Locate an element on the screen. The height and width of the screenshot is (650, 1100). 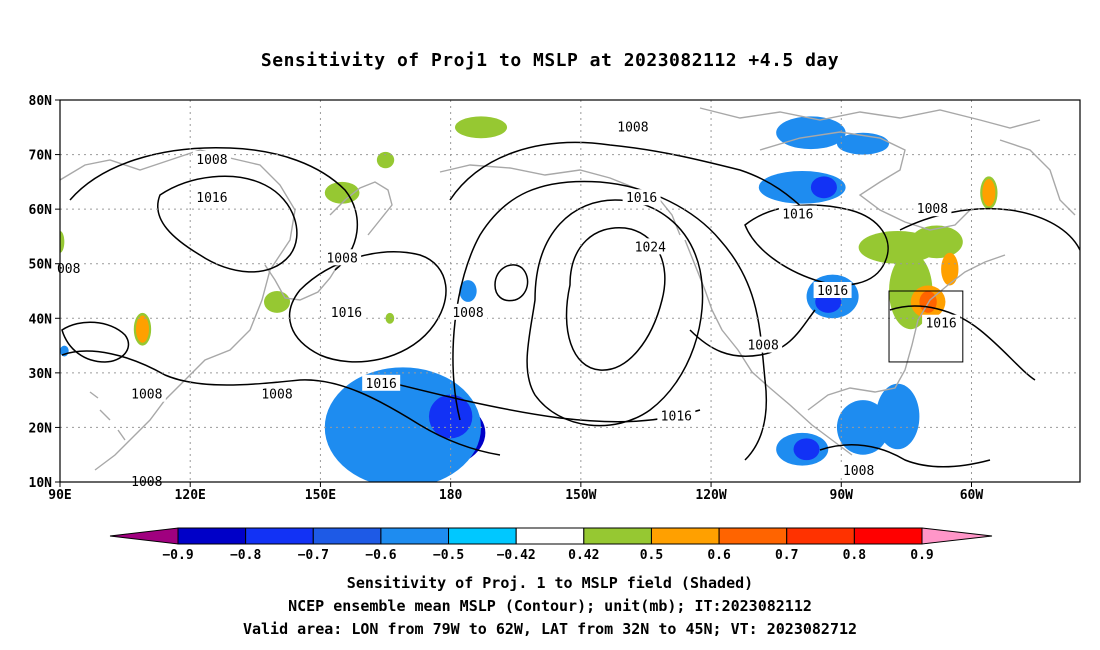
contour-label-1: 1016 is located at coordinates (211, 198).